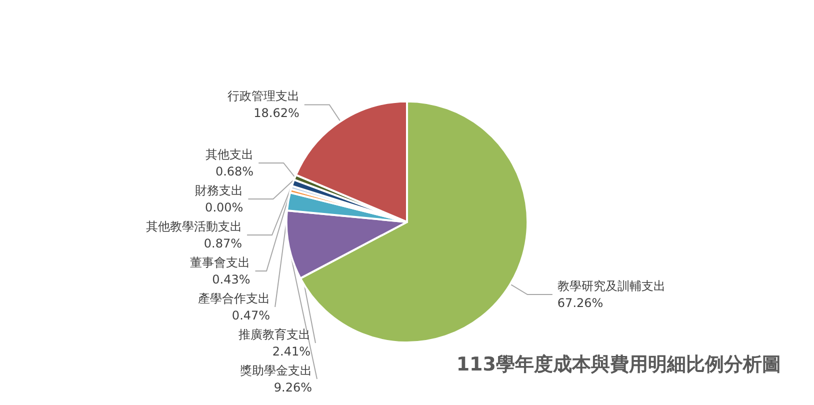  Describe the element at coordinates (263, 96) in the screenshot. I see `slice-label: 行政管理支出` at that location.